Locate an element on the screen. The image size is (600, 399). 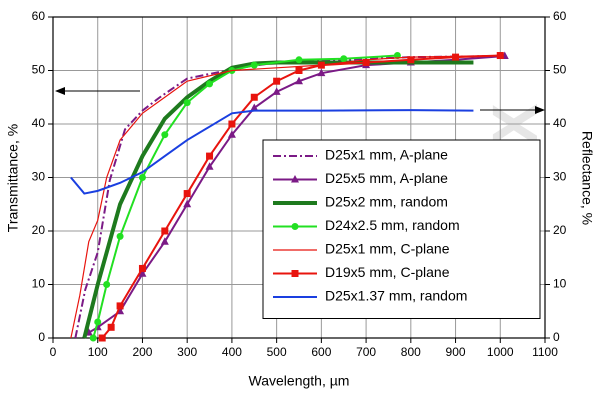
legend-label: D25x1 mm, A-plane is located at coordinates (386, 155).